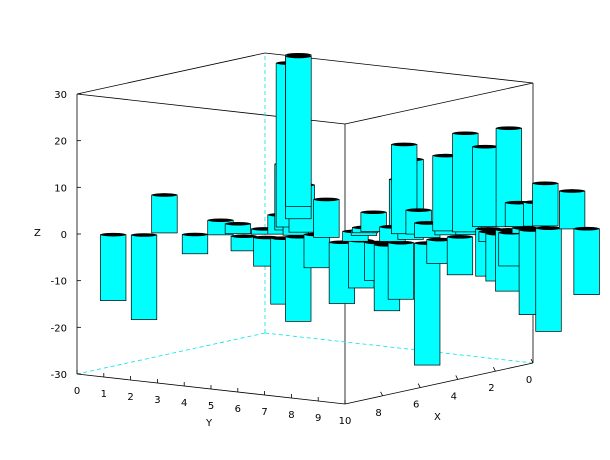 This screenshot has width=610, height=460. Describe the element at coordinates (318, 418) in the screenshot. I see `y-tick-label: 9` at that location.